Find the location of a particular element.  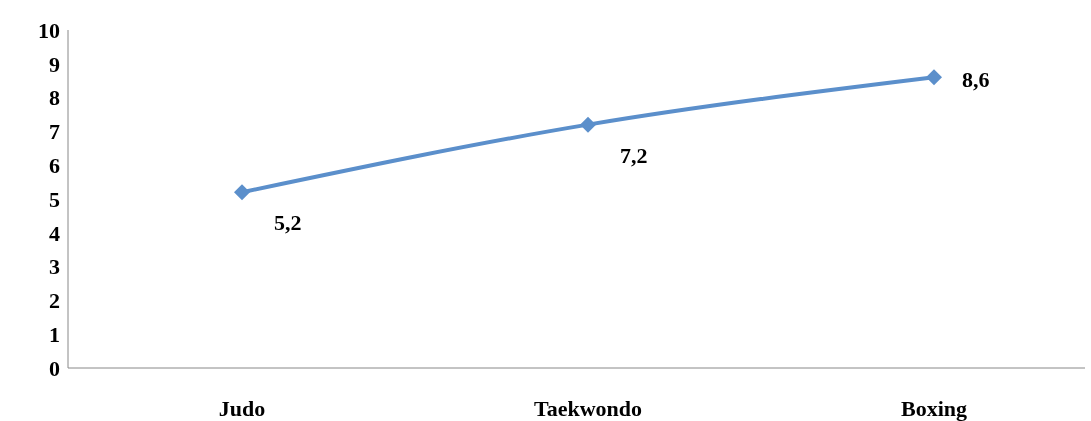

y-tick-label: 10 is located at coordinates (49, 30).